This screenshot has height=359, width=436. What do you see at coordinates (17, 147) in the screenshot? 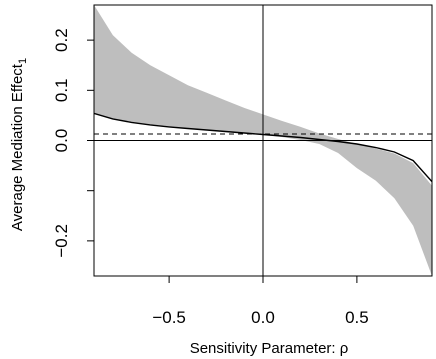
I see `y-axis-title-text: Average Mediation Effect` at bounding box center [17, 147].